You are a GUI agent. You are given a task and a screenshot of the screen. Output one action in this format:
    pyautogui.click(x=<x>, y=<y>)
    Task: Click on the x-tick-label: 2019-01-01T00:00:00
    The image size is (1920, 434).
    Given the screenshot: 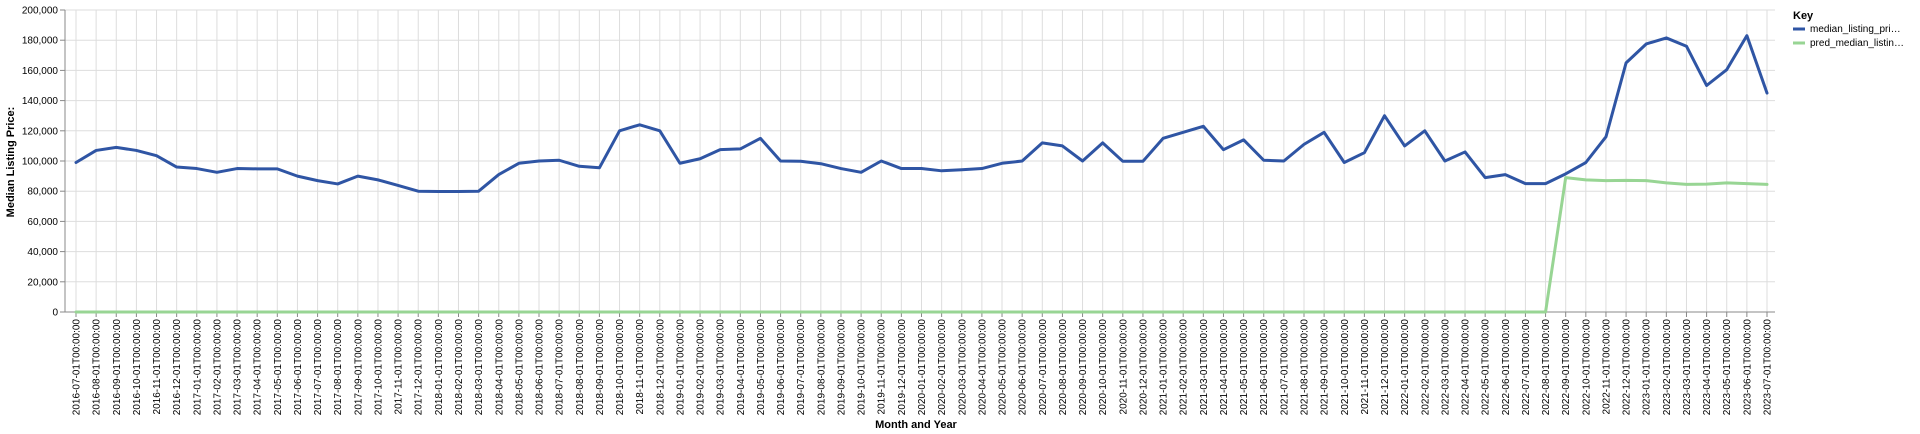 What is the action you would take?
    pyautogui.click(x=680, y=367)
    